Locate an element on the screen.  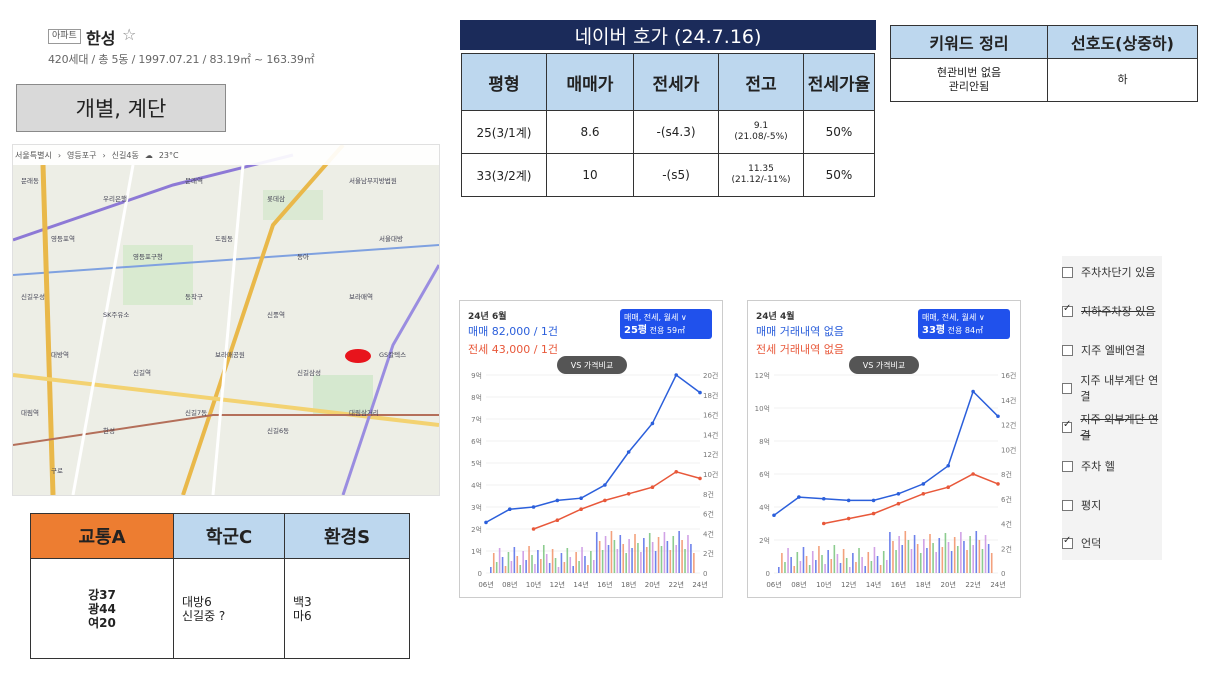
map-label: 신길역 is located at coordinates (142, 373).